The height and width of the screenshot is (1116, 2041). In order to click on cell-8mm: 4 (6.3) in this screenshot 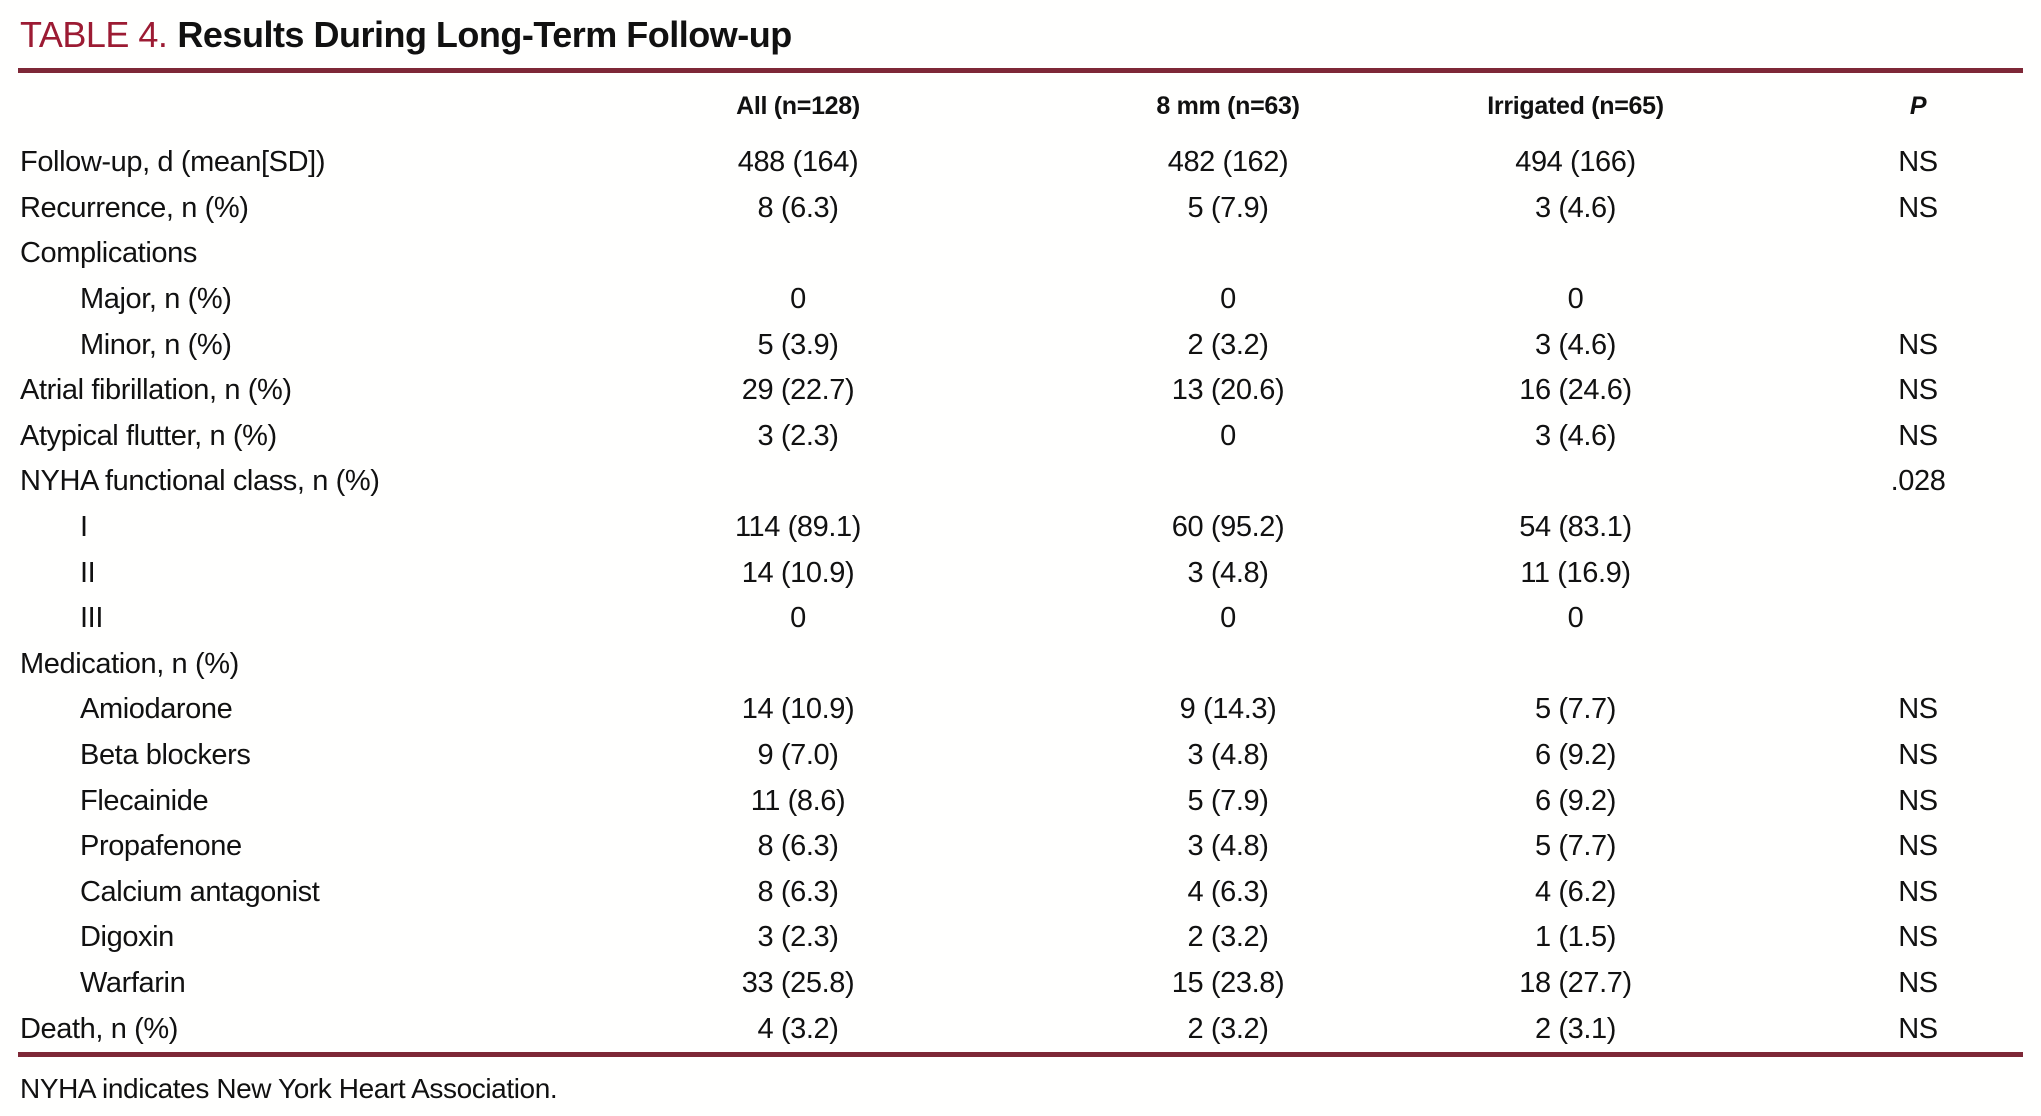, I will do `click(1228, 891)`.